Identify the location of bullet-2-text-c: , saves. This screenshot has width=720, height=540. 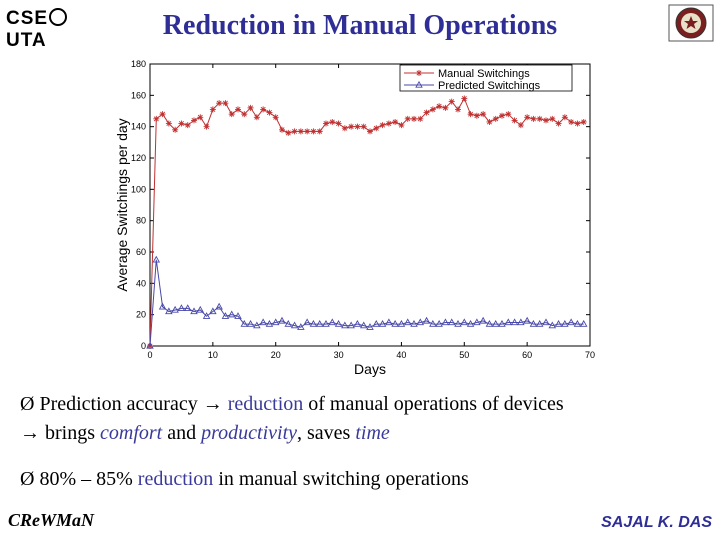
(326, 433).